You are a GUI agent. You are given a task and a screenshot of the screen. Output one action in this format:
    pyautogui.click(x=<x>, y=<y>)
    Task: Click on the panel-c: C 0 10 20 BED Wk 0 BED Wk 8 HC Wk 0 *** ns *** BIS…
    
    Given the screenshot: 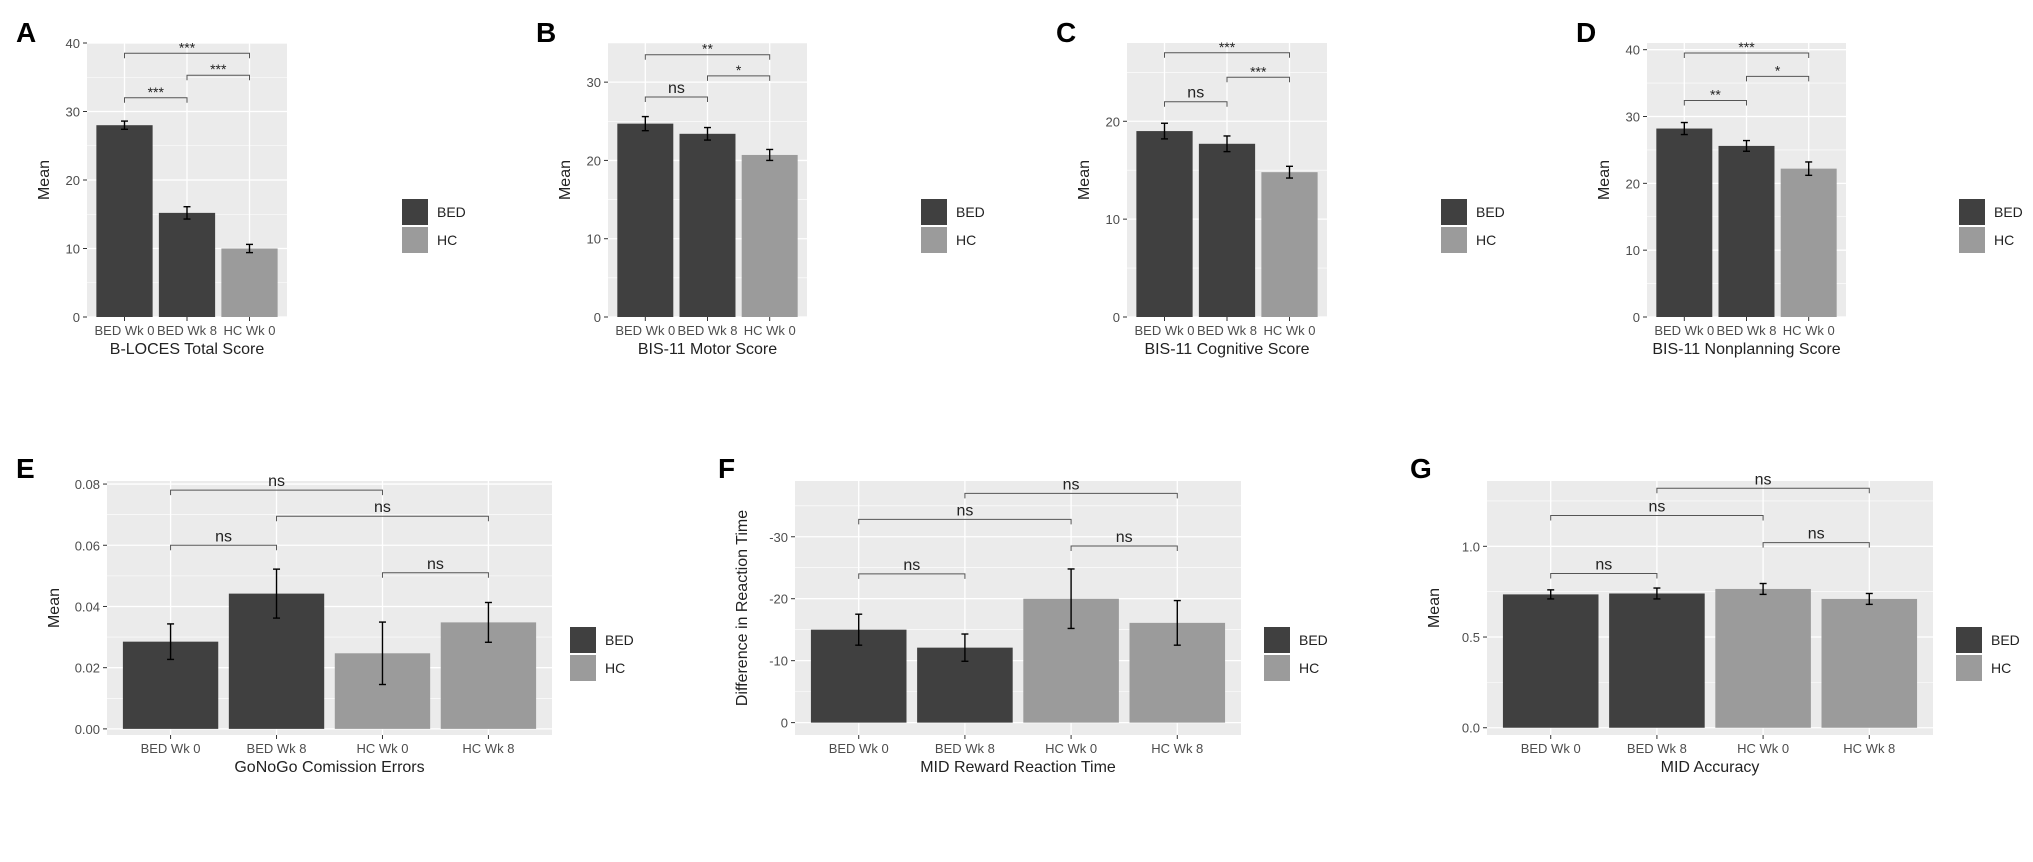 What is the action you would take?
    pyautogui.click(x=1280, y=187)
    